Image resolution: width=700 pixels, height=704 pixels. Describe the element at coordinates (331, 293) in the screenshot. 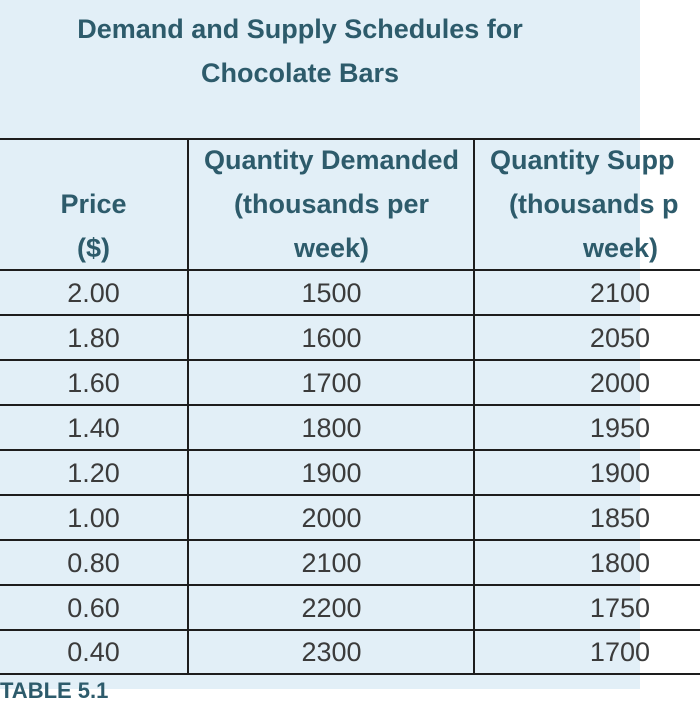

I see `quantity-demanded-cell: 1500` at that location.